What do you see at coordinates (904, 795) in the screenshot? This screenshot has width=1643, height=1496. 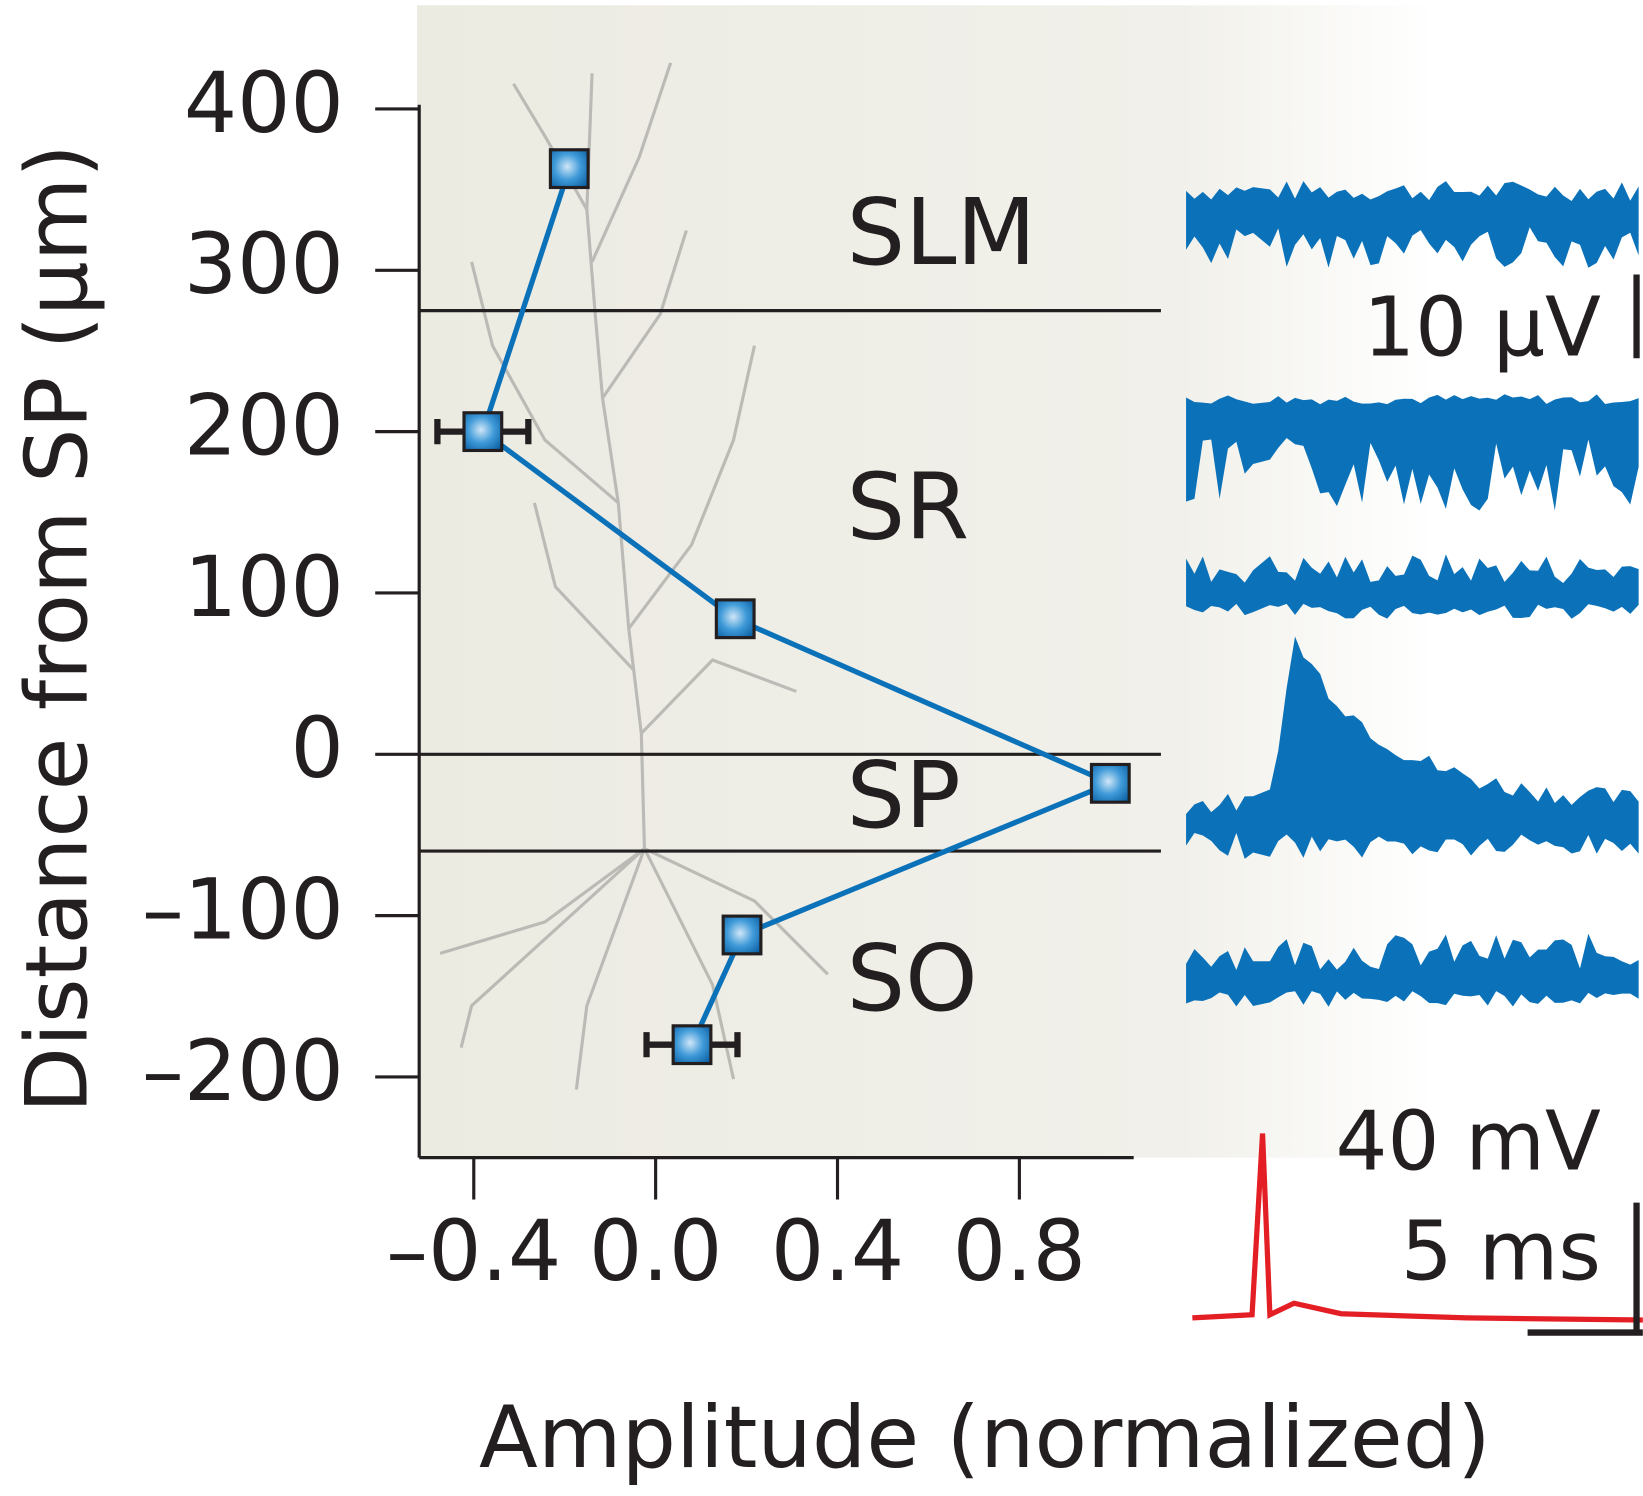 I see `layer-label: SP` at bounding box center [904, 795].